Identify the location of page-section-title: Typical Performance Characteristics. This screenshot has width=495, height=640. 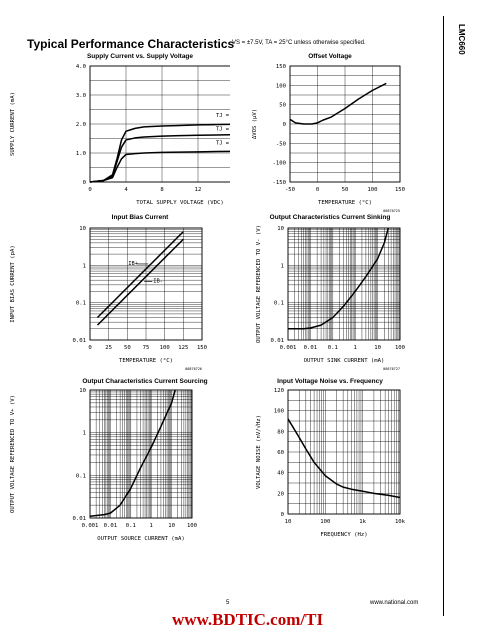
(131, 44).